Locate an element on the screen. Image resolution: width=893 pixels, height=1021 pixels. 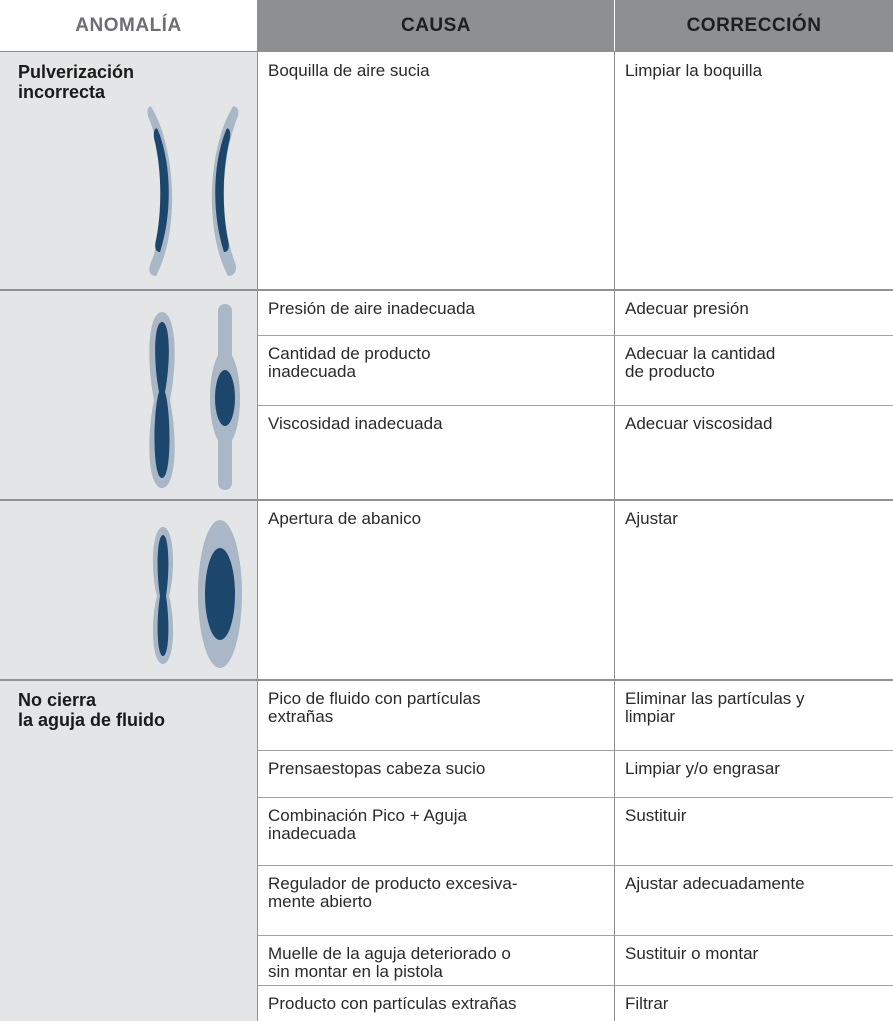
cause-cell: Pico de fluido con partículas extrañas is located at coordinates (374, 707).